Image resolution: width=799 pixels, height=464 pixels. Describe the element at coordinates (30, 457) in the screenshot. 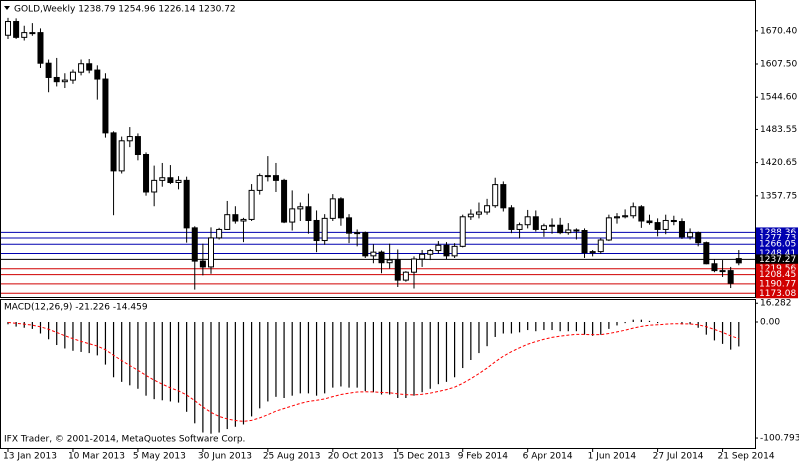

I see `x-tick-label: 13 Jan 2013` at that location.